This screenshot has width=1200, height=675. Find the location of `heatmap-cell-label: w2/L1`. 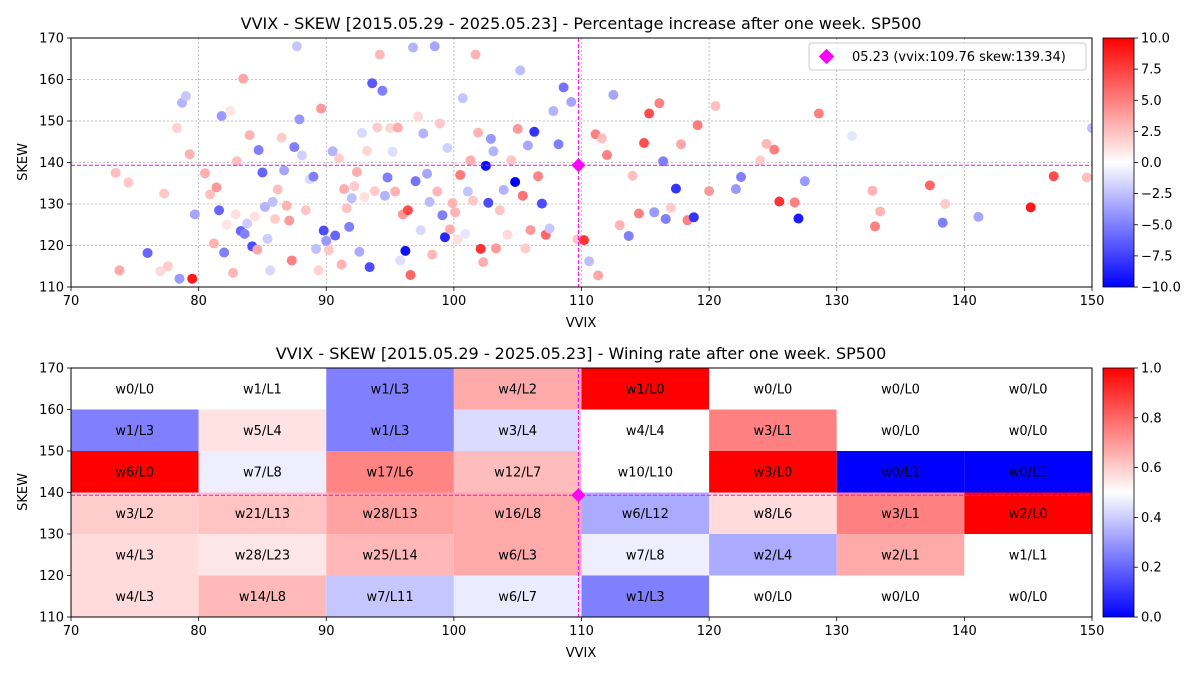

heatmap-cell-label: w2/L1 is located at coordinates (900, 555).